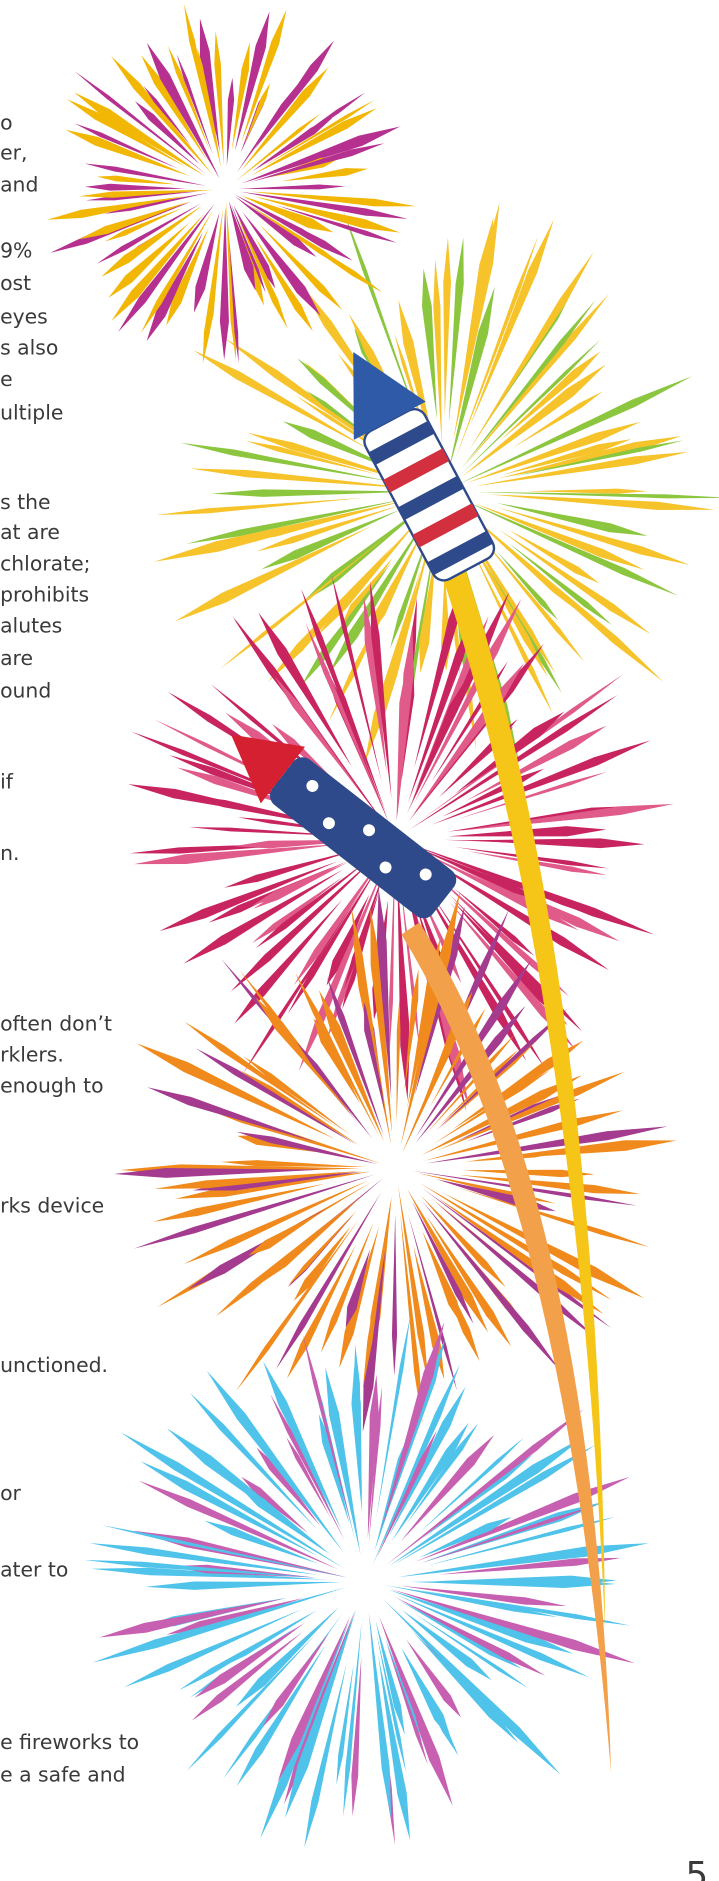 The image size is (719, 1881). Describe the element at coordinates (69, 1742) in the screenshot. I see `text-line: e fireworks to` at that location.